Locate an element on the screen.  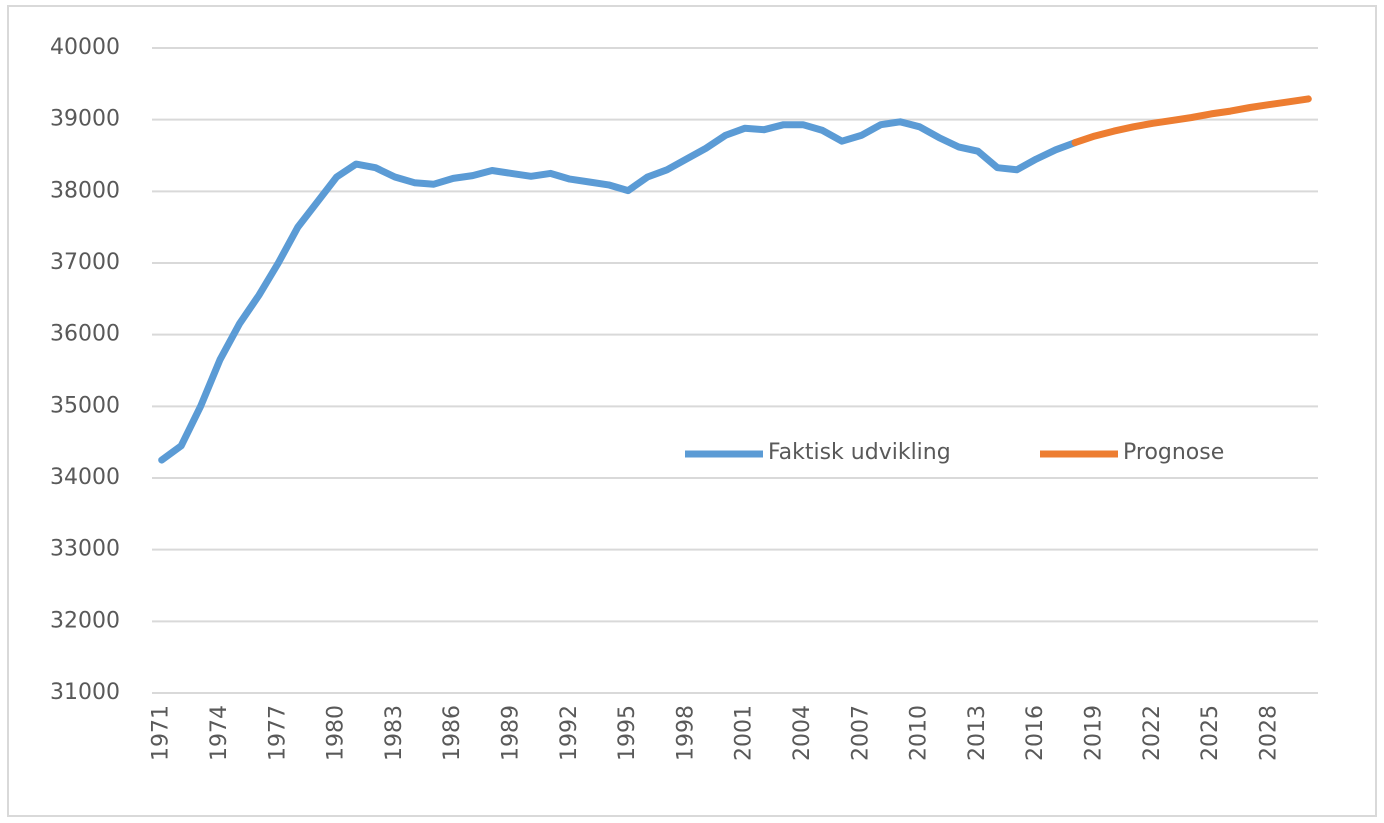
y-tick-label: 35000 is located at coordinates (85, 405).